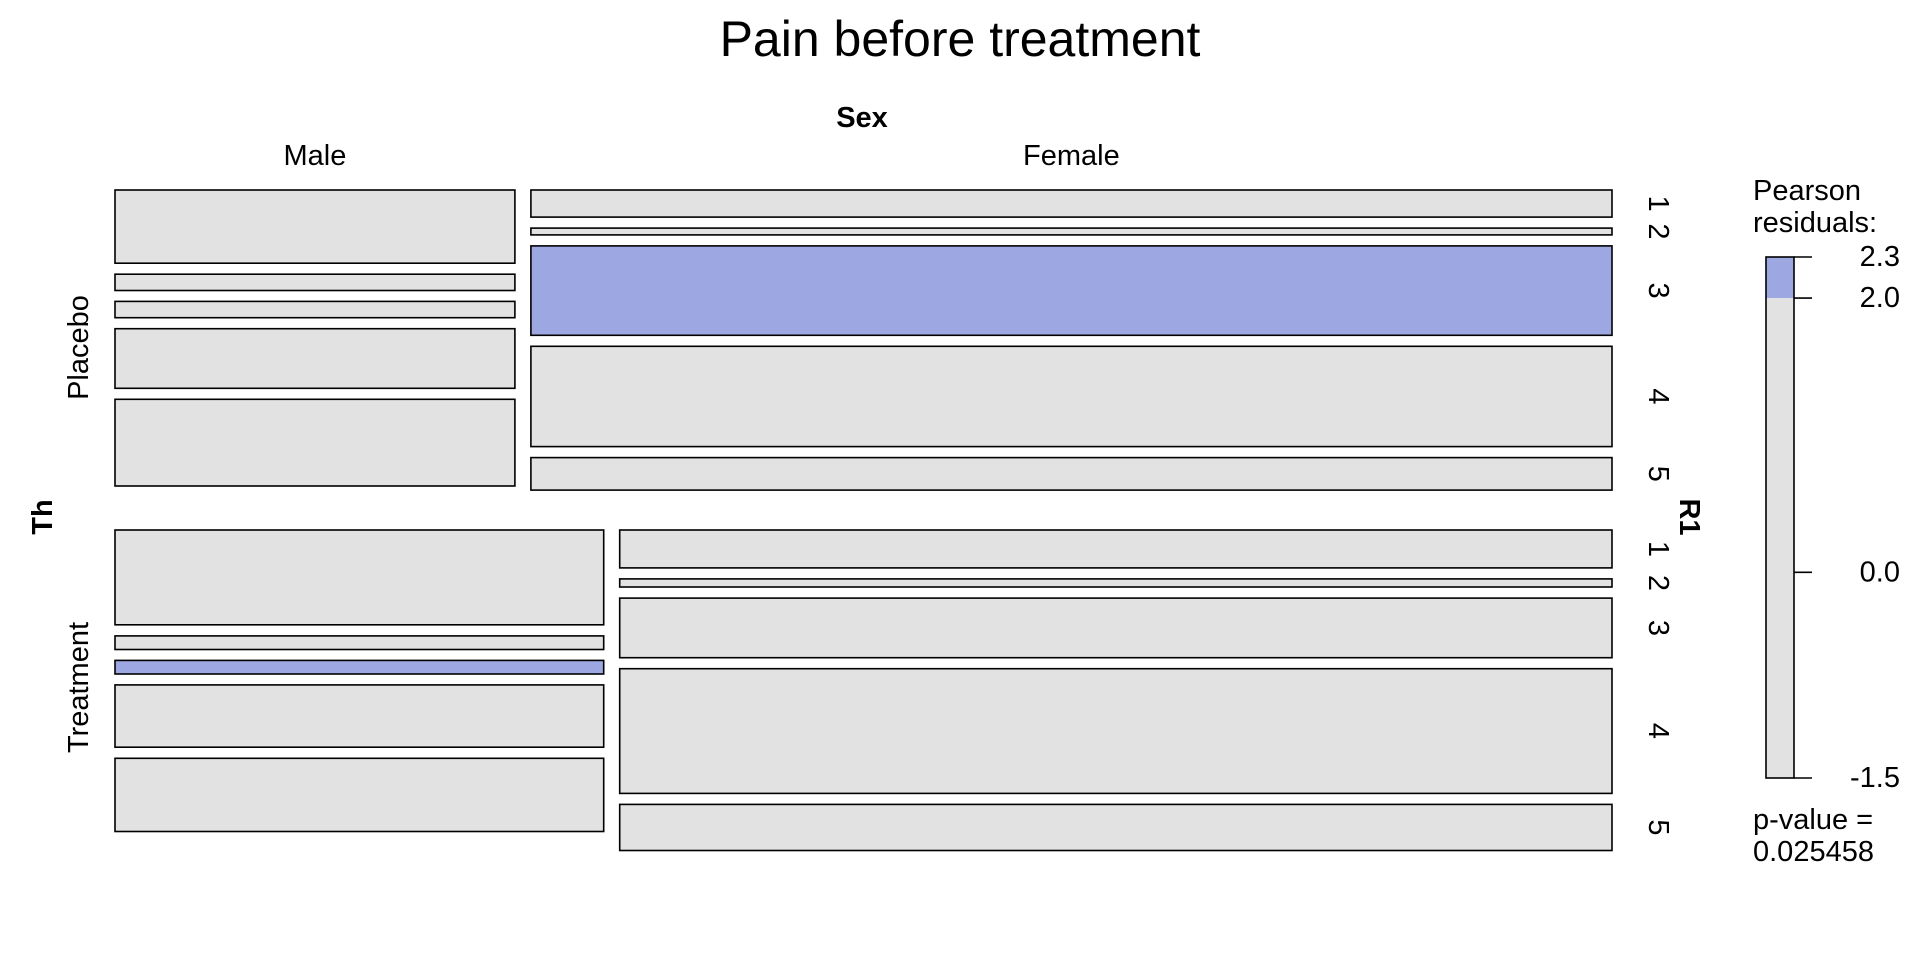  Describe the element at coordinates (79, 347) in the screenshot. I see `row-level-label: Placebo` at that location.